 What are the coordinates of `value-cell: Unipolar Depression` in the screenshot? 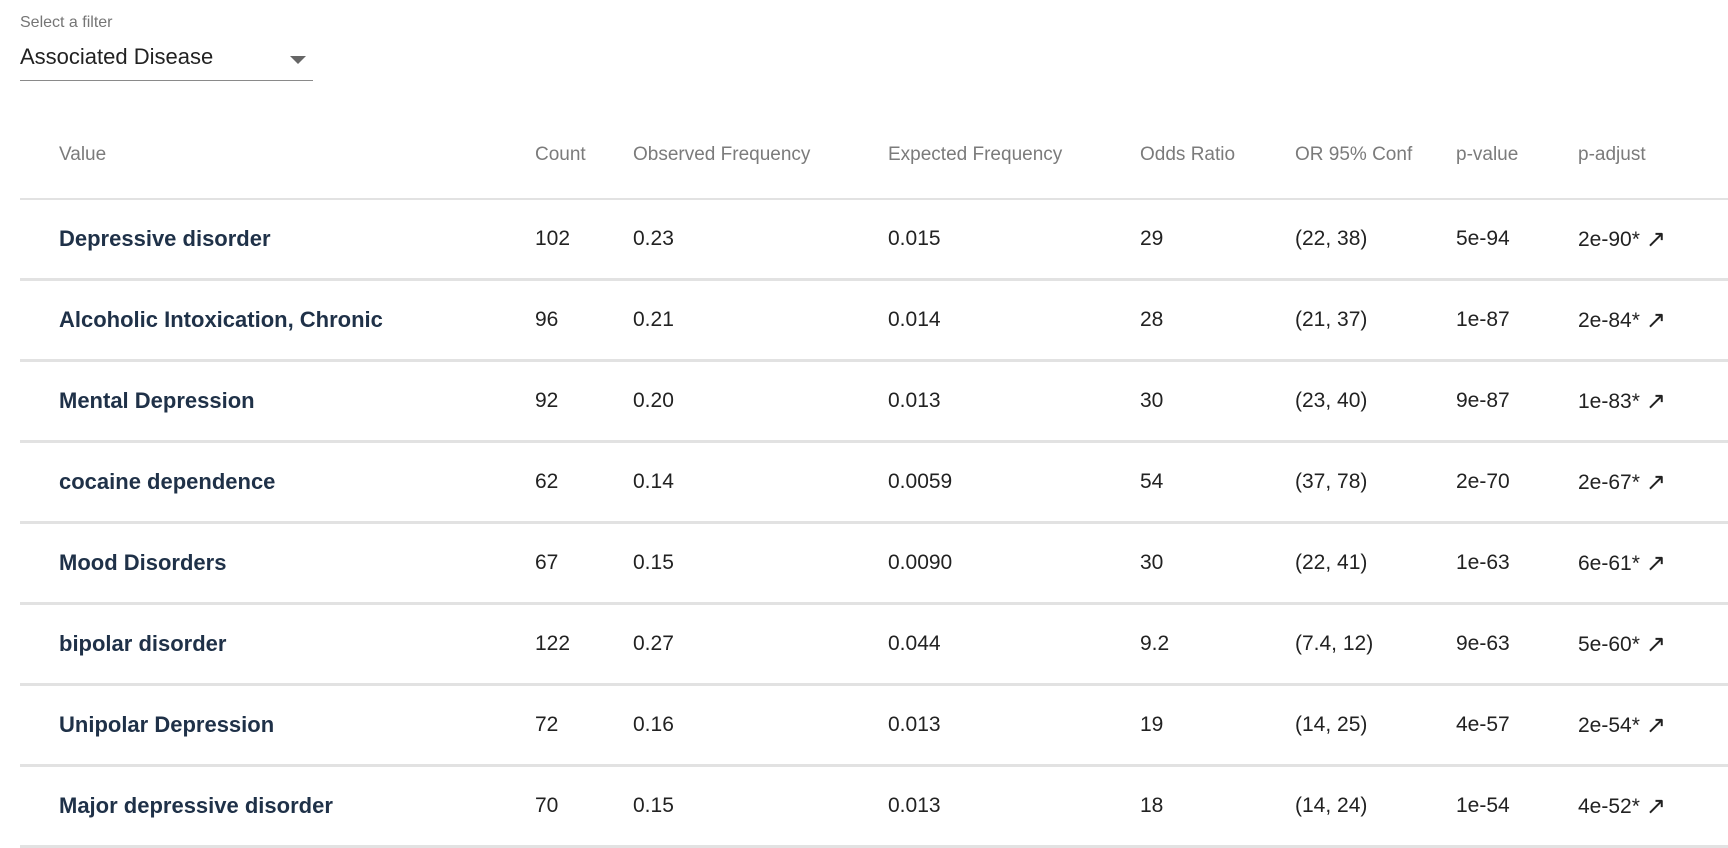 It's located at (297, 725).